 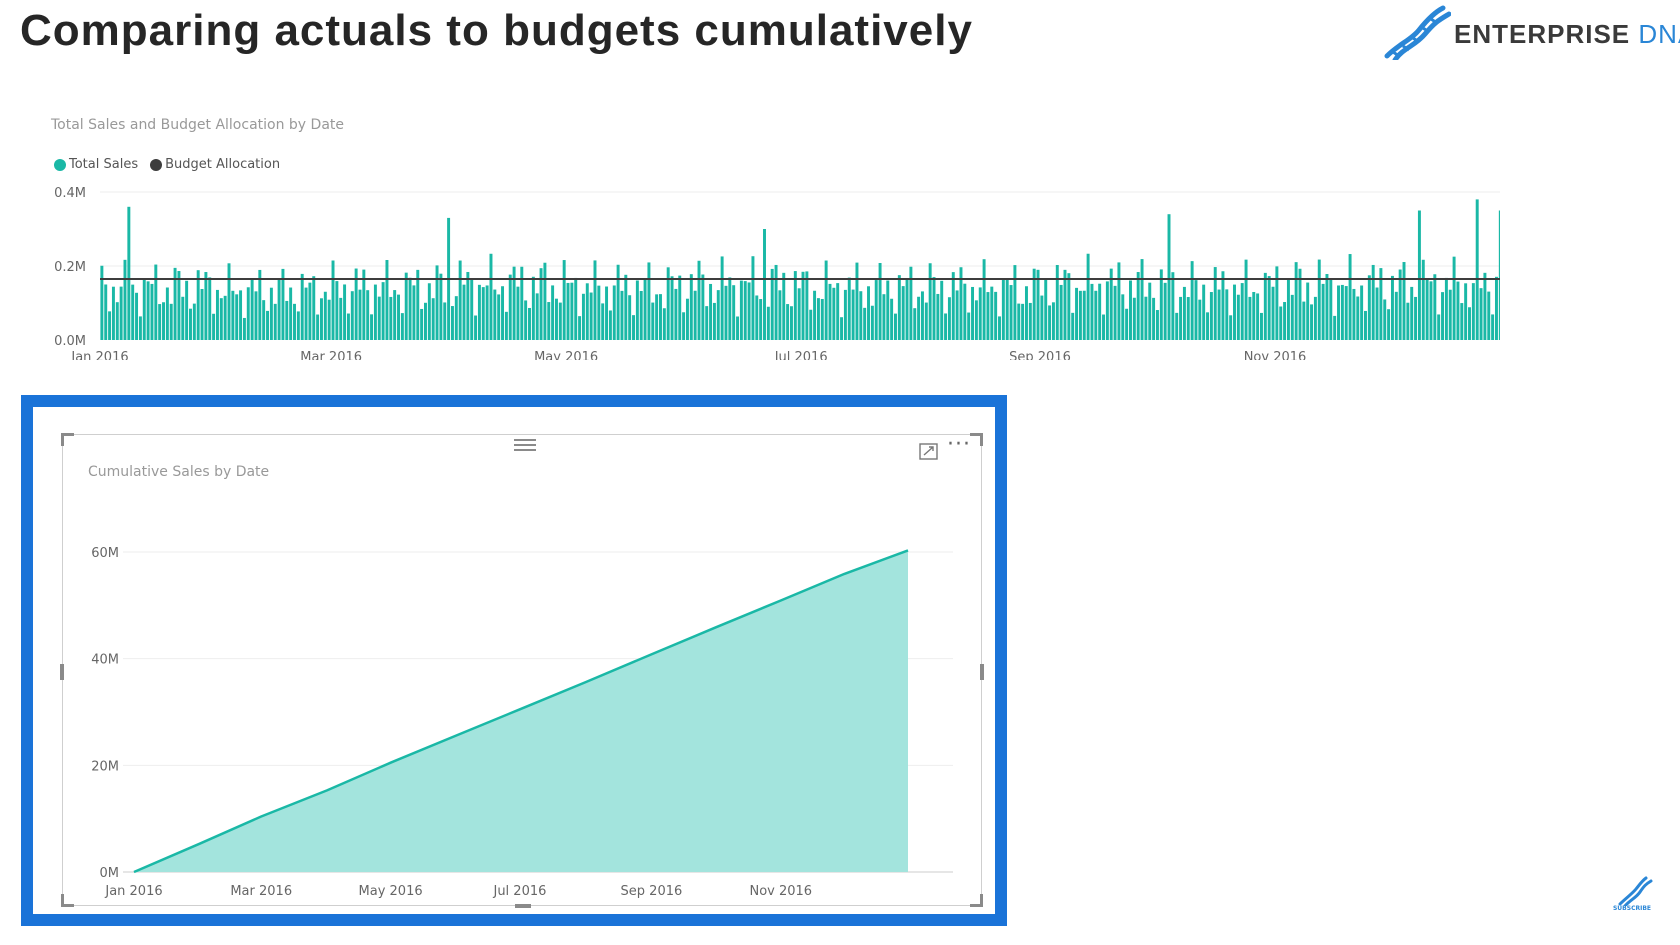 What do you see at coordinates (331, 355) in the screenshot?
I see `top-x-tick-label: Mar 2016` at bounding box center [331, 355].